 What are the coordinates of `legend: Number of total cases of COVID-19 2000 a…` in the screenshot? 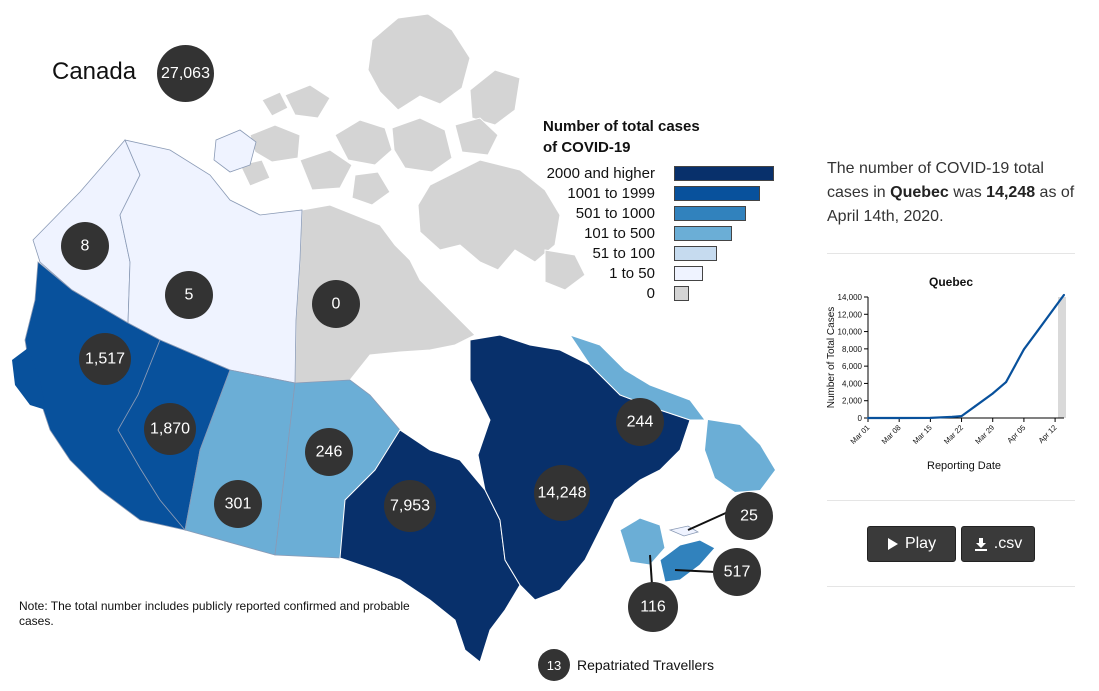 It's located at (660, 209).